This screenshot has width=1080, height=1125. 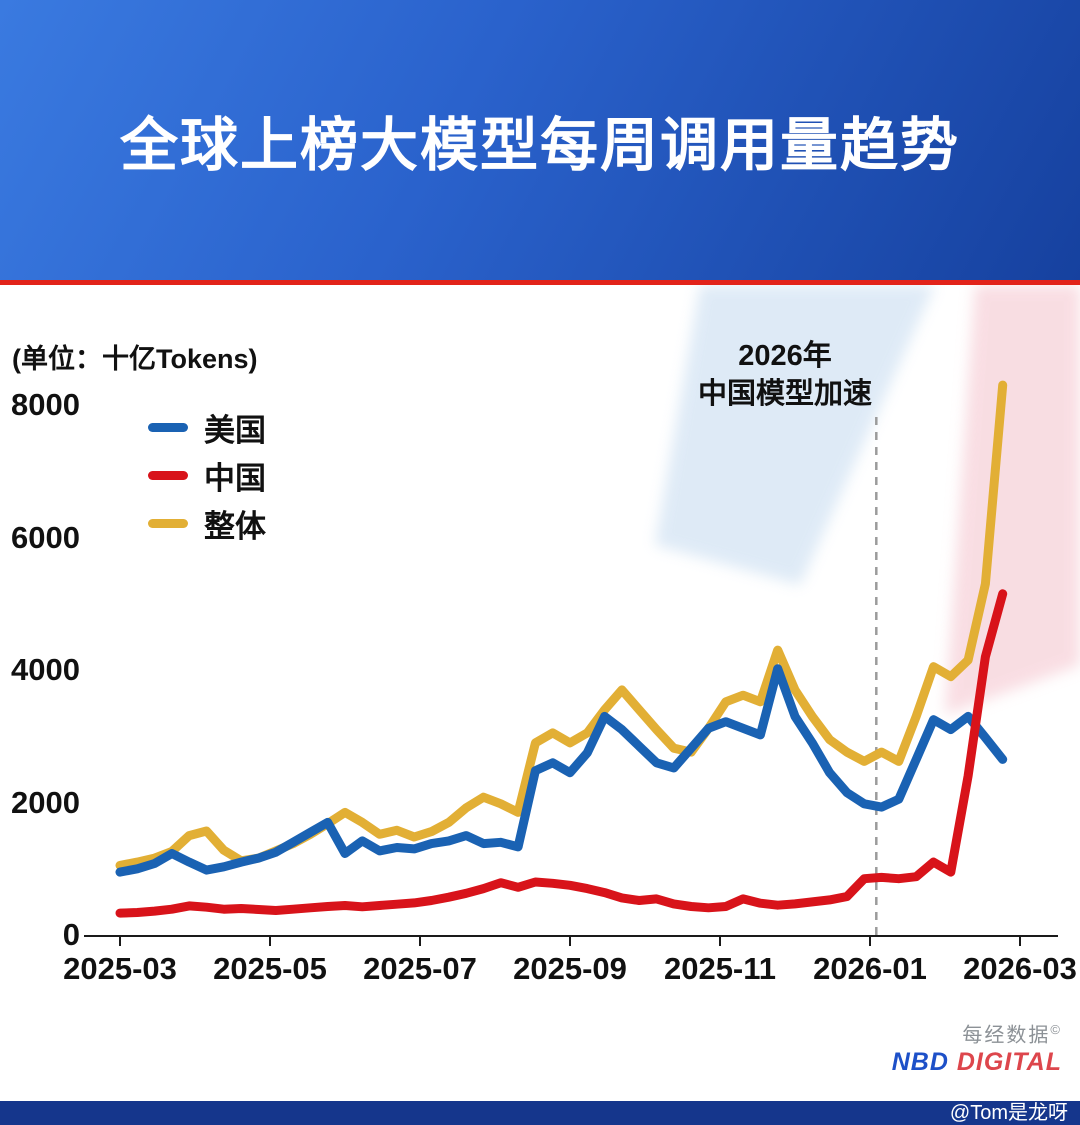 I want to click on x-tick-label: 2025-11, so click(x=720, y=968).